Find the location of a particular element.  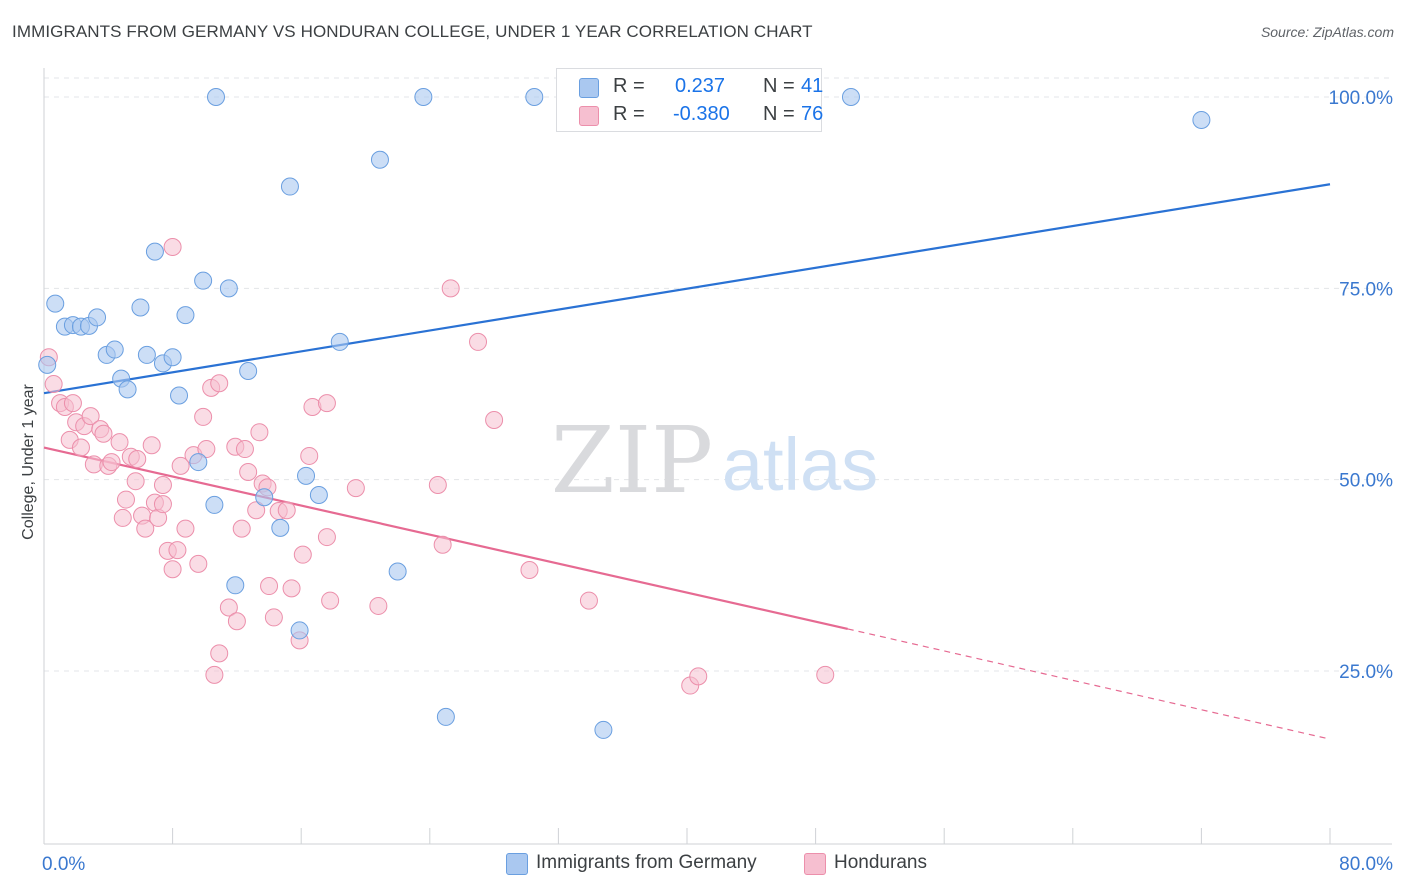

watermark-zip: ZIP is located at coordinates (632, 460).